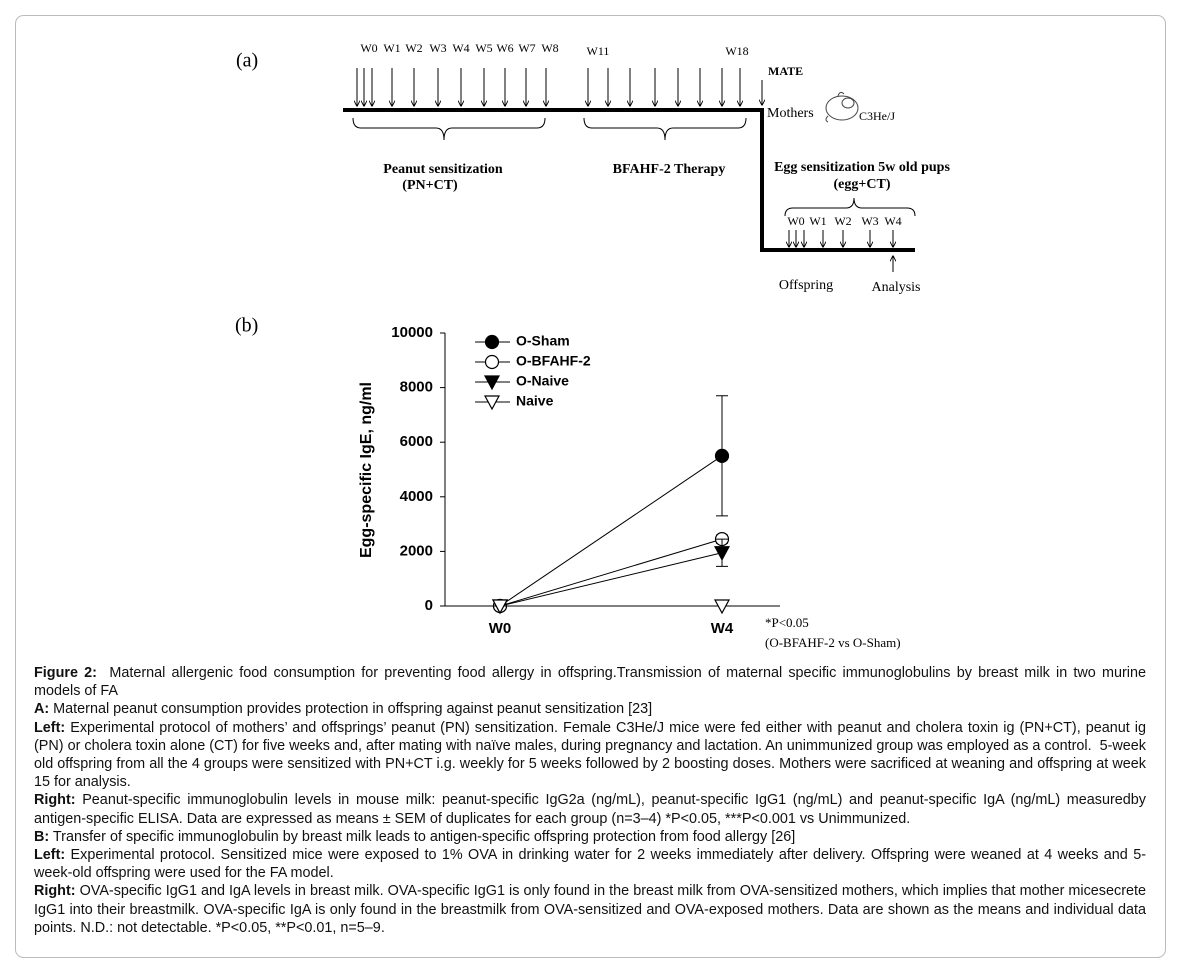 This screenshot has height=968, width=1181. I want to click on y-axis-label: Egg-specific IgE, ng/ml, so click(366, 470).